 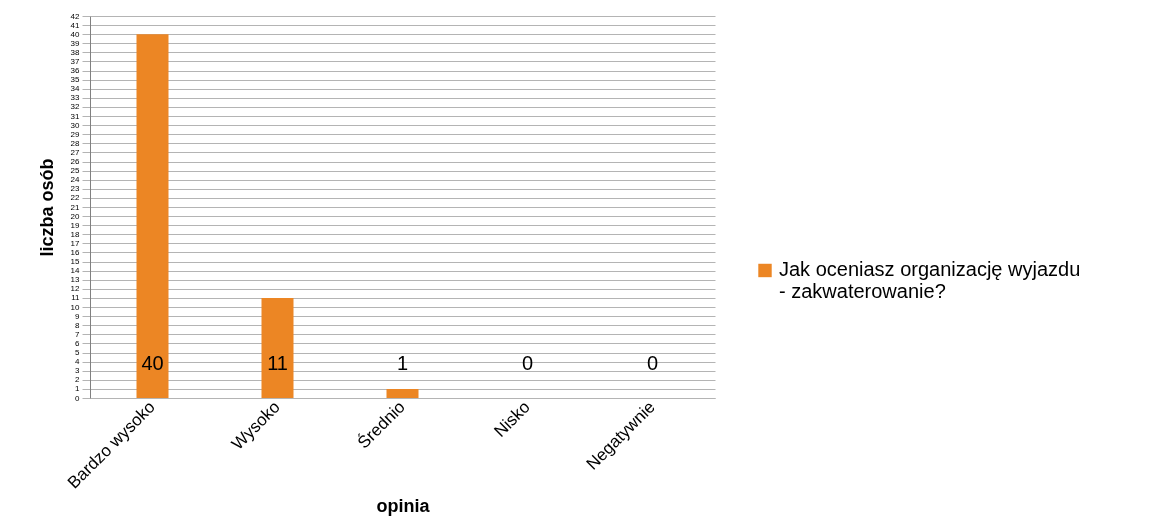 What do you see at coordinates (152, 363) in the screenshot?
I see `data-label: 40` at bounding box center [152, 363].